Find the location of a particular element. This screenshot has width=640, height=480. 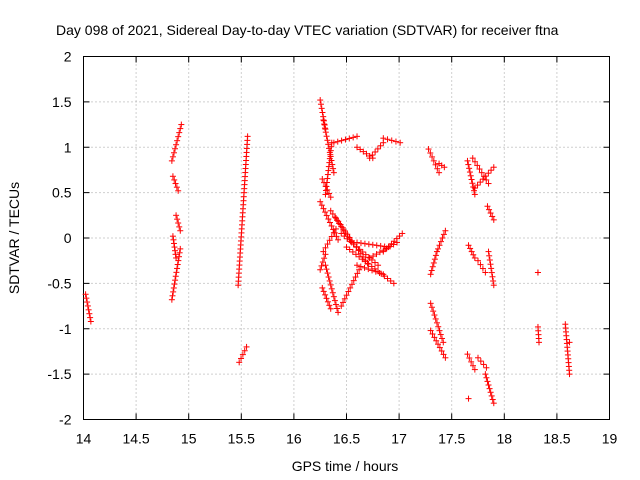

y-axis-label: SDTVAR / TECUs is located at coordinates (14, 238).